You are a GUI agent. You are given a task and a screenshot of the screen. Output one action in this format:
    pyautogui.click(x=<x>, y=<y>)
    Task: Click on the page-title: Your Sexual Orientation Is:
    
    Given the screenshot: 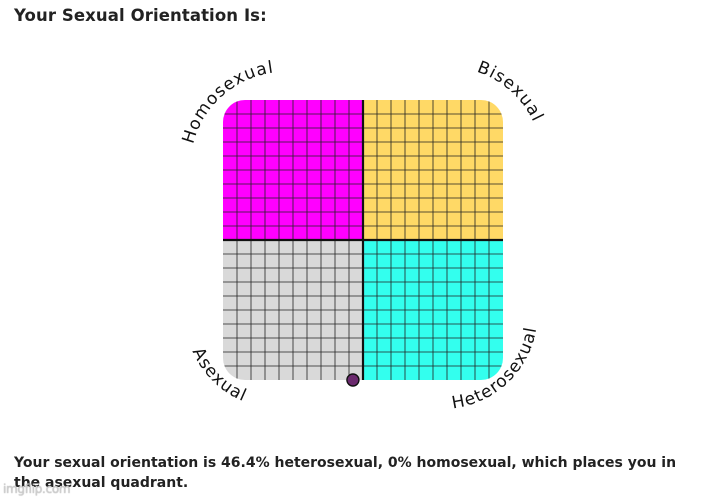 What is the action you would take?
    pyautogui.click(x=140, y=15)
    